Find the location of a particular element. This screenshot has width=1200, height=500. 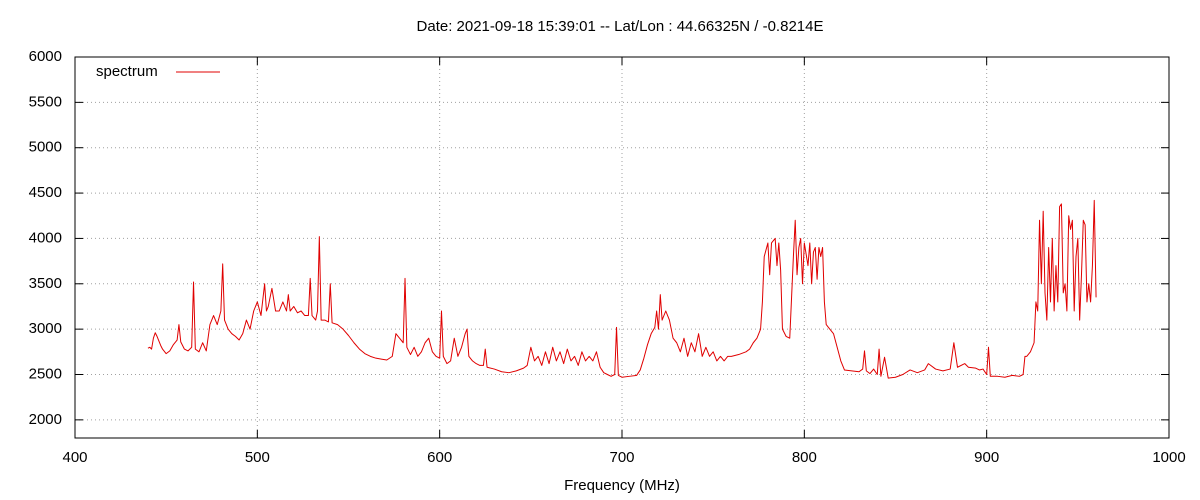

y-tick-label: 3000 is located at coordinates (45, 328).